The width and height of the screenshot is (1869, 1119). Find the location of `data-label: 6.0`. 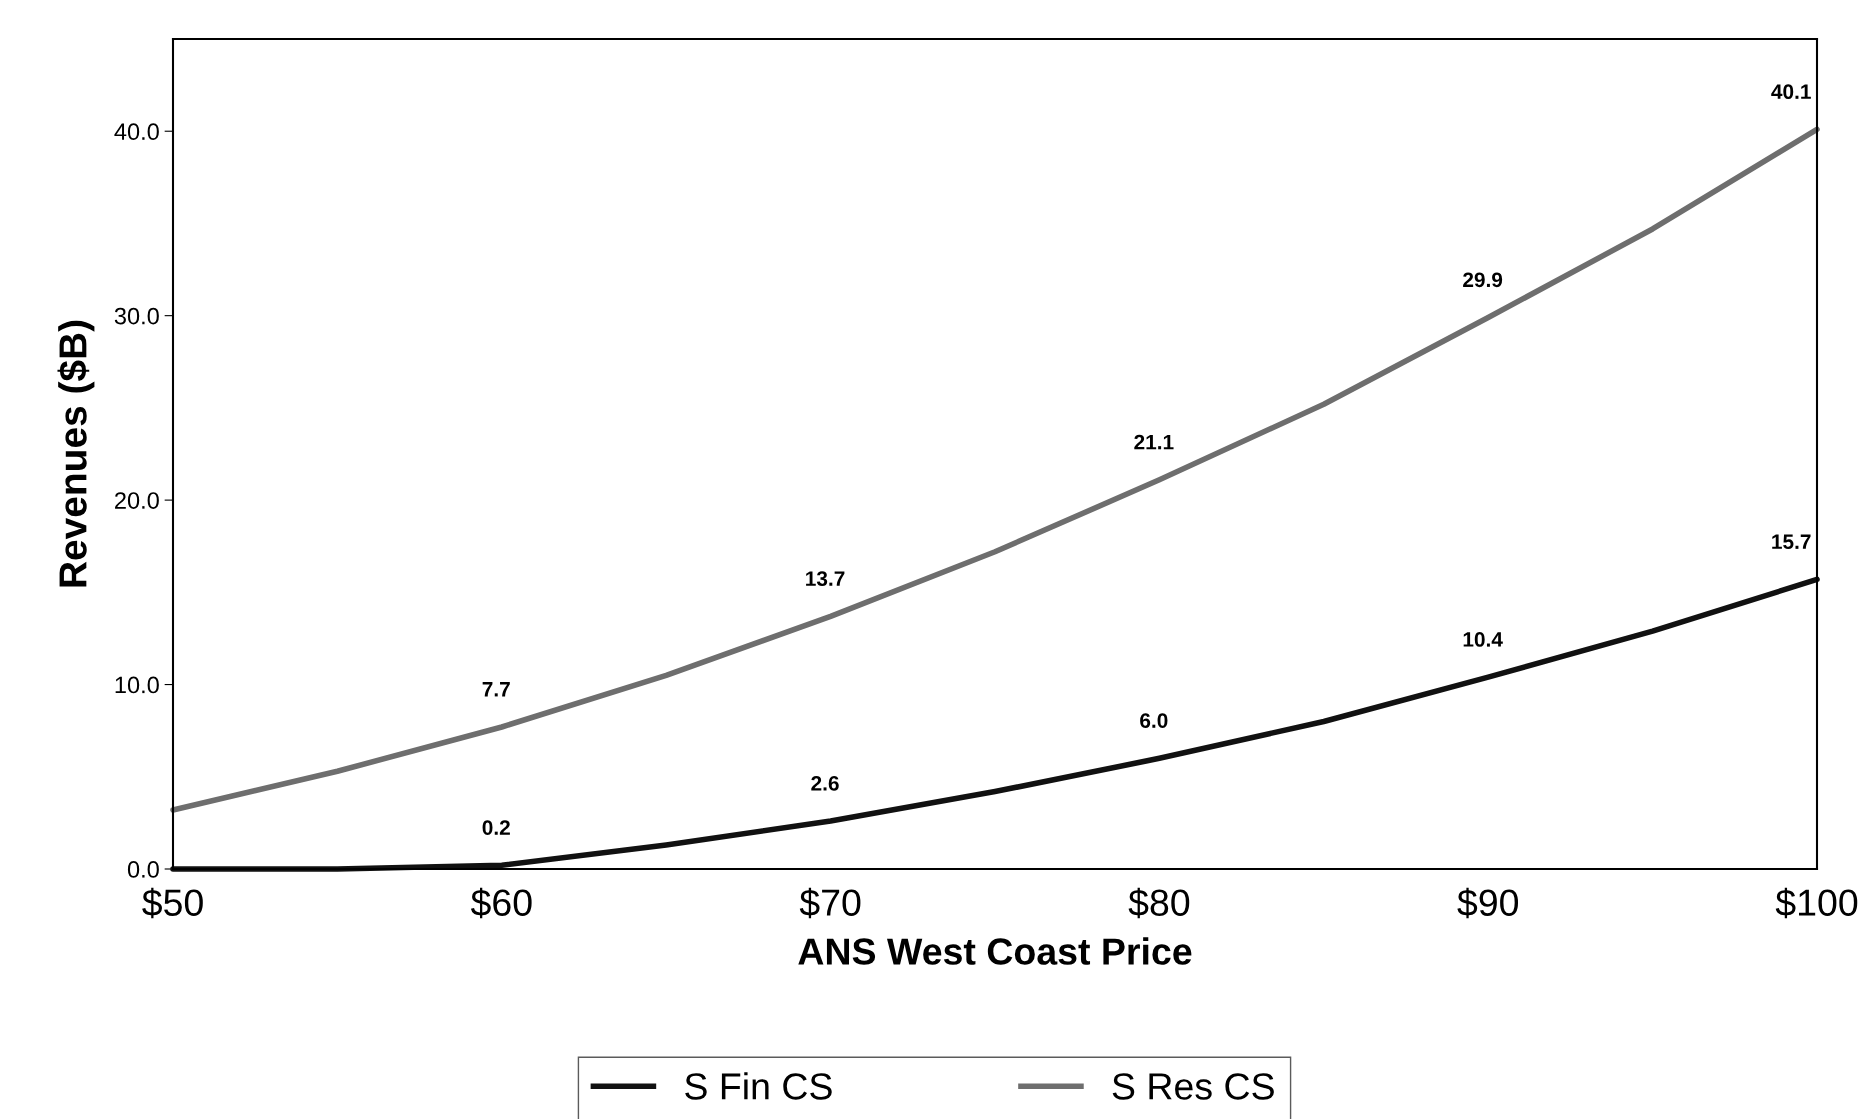

data-label: 6.0 is located at coordinates (1154, 720).